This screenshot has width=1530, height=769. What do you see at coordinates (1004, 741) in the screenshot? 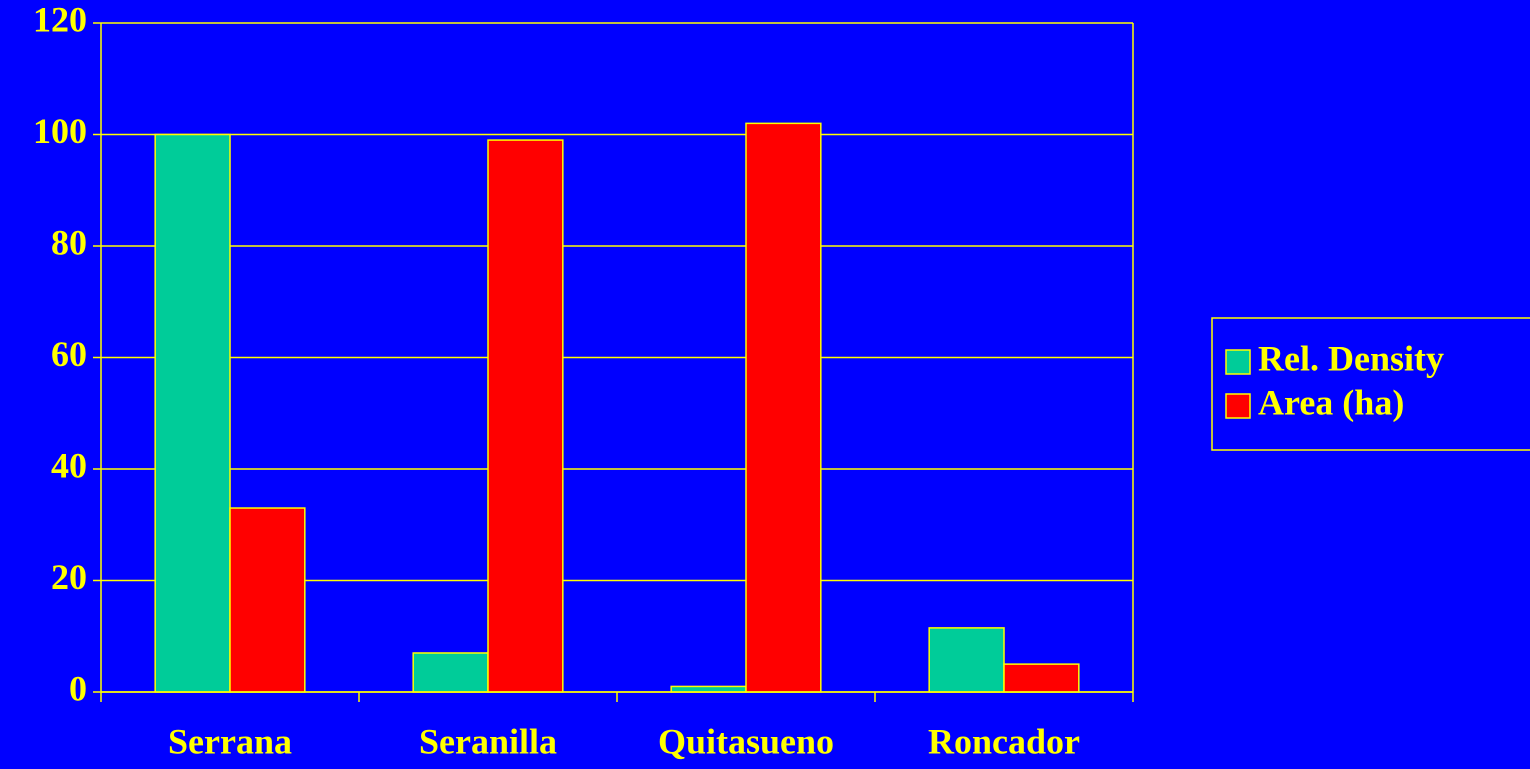
I see `x-tick-label: Roncador` at bounding box center [1004, 741].